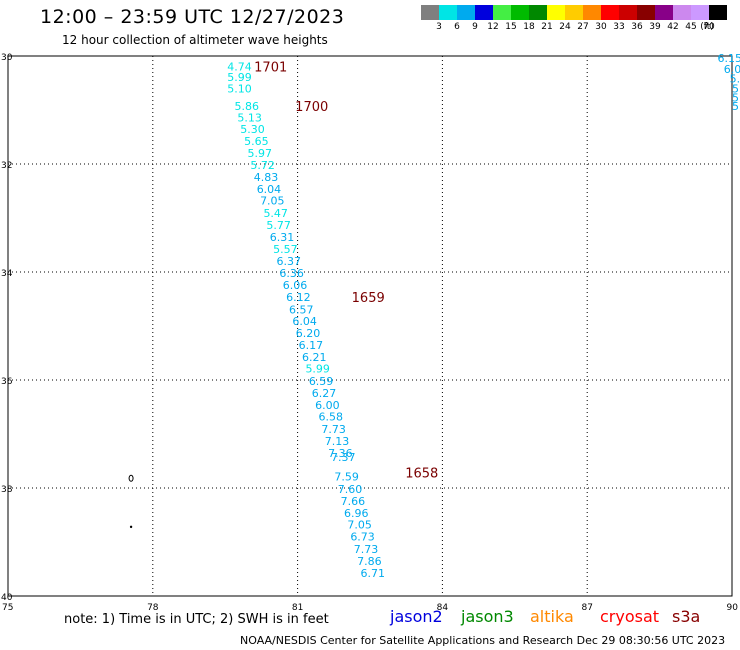 This screenshot has height=650, width=740. Describe the element at coordinates (246, 106) in the screenshot. I see `wave-height-value: 5.86` at that location.